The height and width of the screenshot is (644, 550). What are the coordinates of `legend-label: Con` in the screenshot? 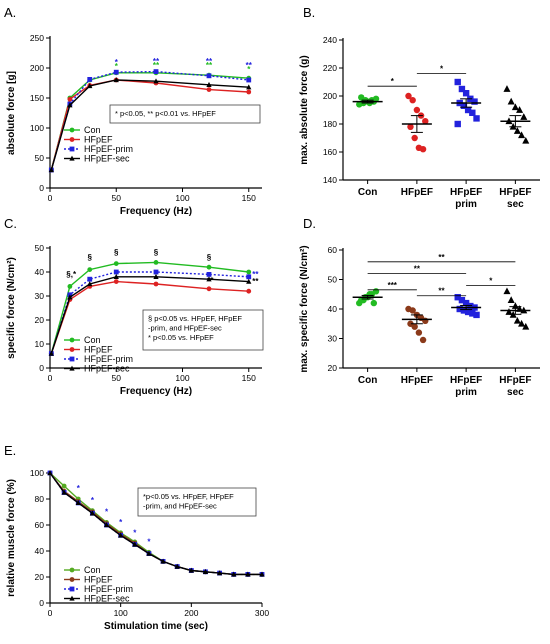 It's located at (92, 130).